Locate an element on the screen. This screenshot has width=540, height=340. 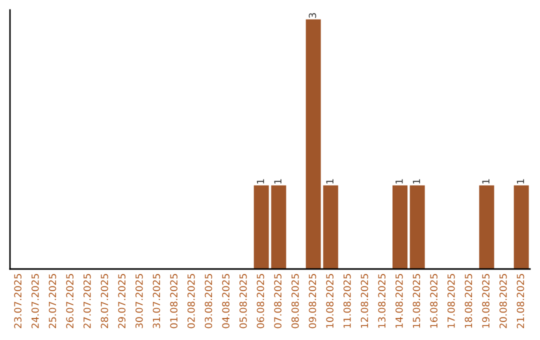
x-tick-label: 09.08.2025 is located at coordinates (312, 301).